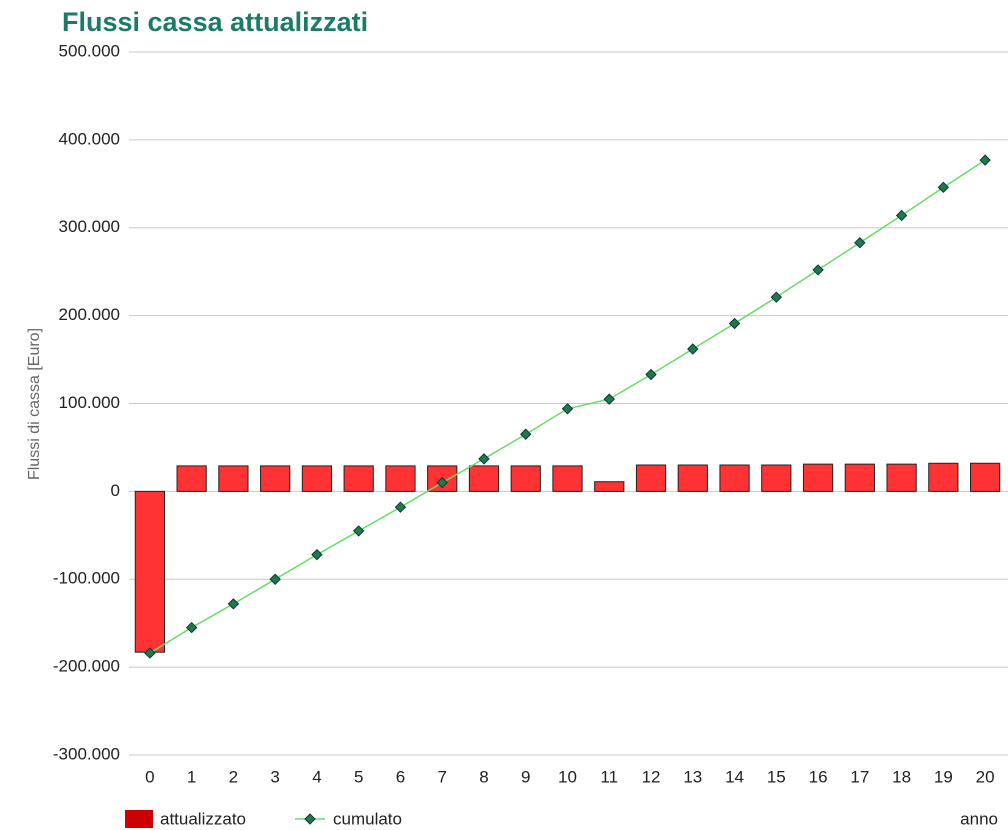 The image size is (1008, 830). Describe the element at coordinates (818, 776) in the screenshot. I see `x-tick-label: 16` at that location.